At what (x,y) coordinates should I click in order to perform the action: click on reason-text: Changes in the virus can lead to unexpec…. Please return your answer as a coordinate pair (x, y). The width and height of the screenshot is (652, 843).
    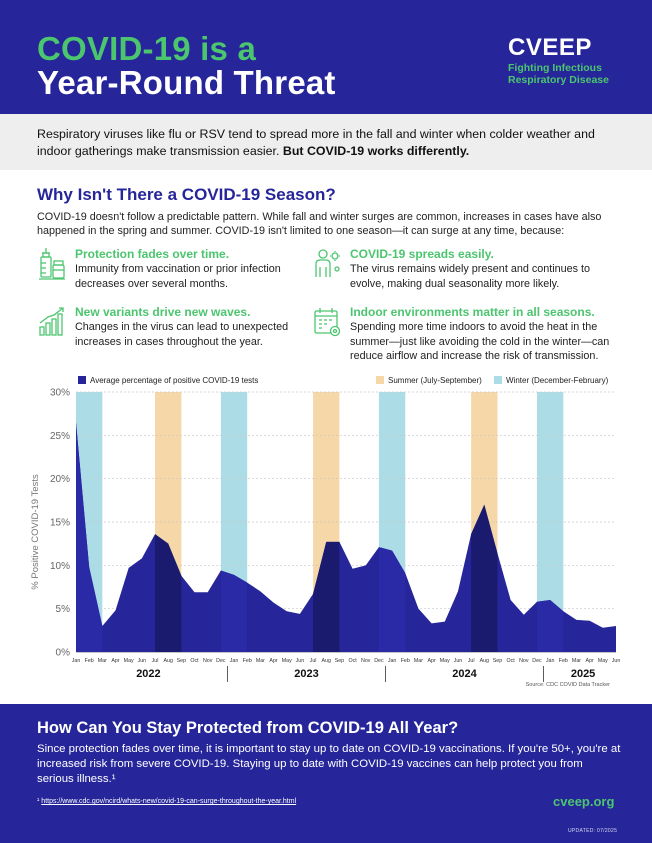
    Looking at the image, I should click on (182, 334).